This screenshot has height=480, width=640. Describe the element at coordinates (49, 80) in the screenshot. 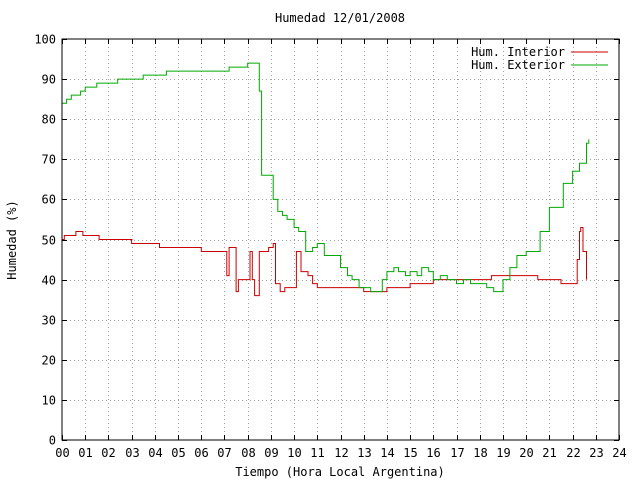

I see `y-tick-label: 90` at that location.